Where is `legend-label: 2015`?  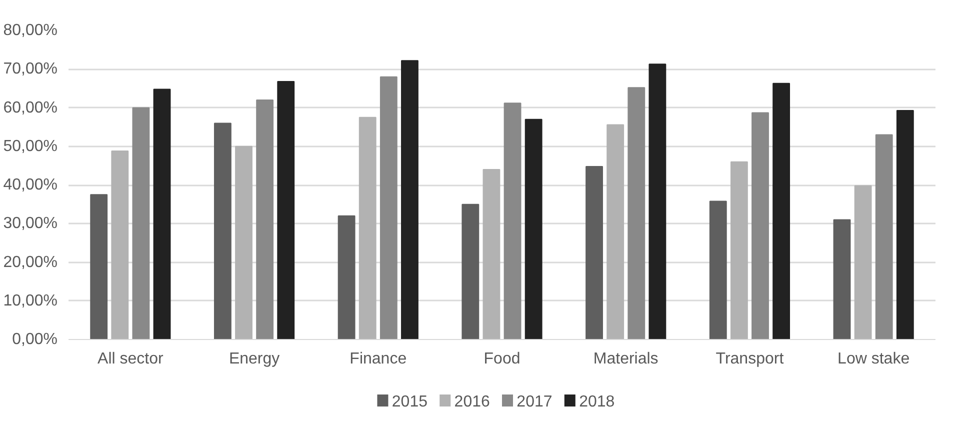
legend-label: 2015 is located at coordinates (410, 402).